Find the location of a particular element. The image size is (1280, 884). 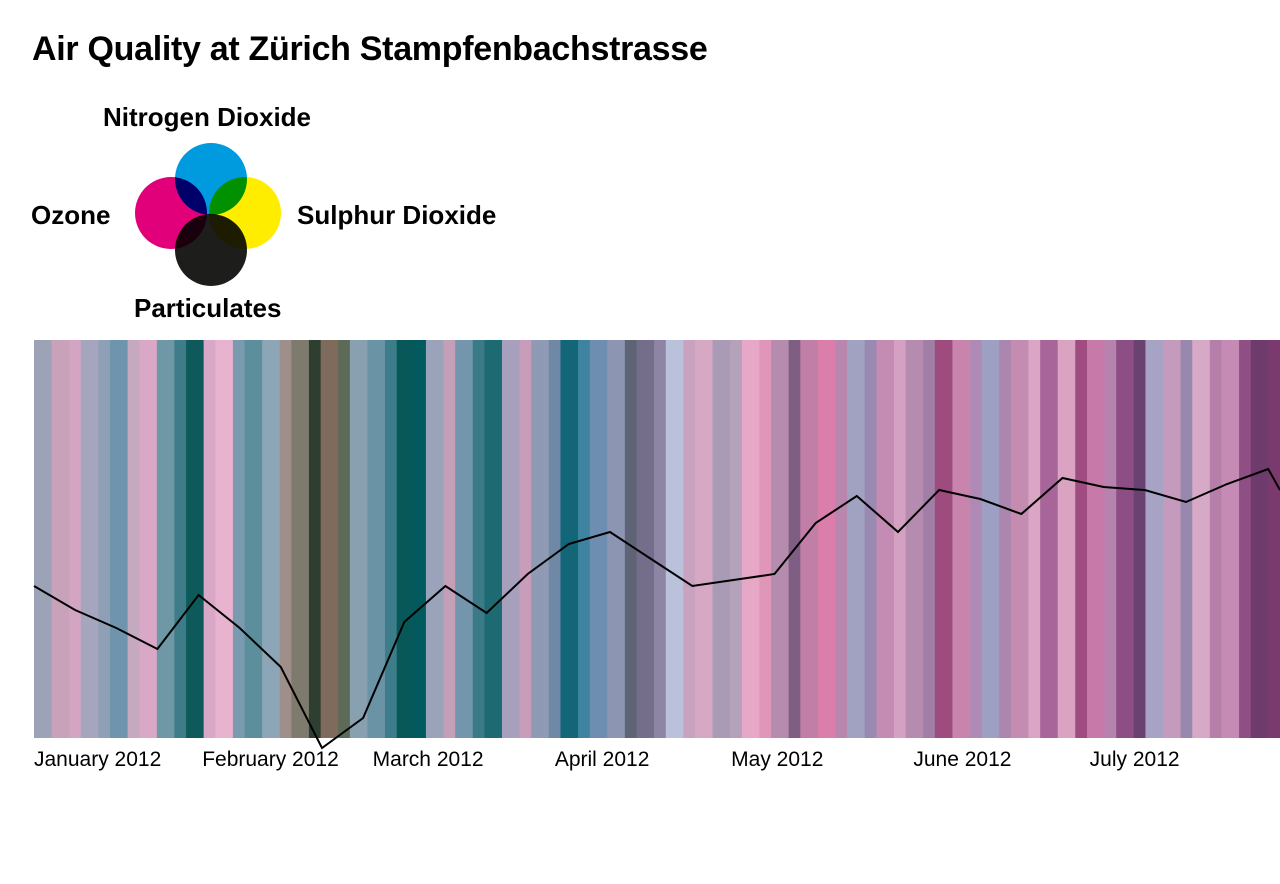

legend-label-nitrogen-dioxide: Nitrogen Dioxide is located at coordinates (207, 117).